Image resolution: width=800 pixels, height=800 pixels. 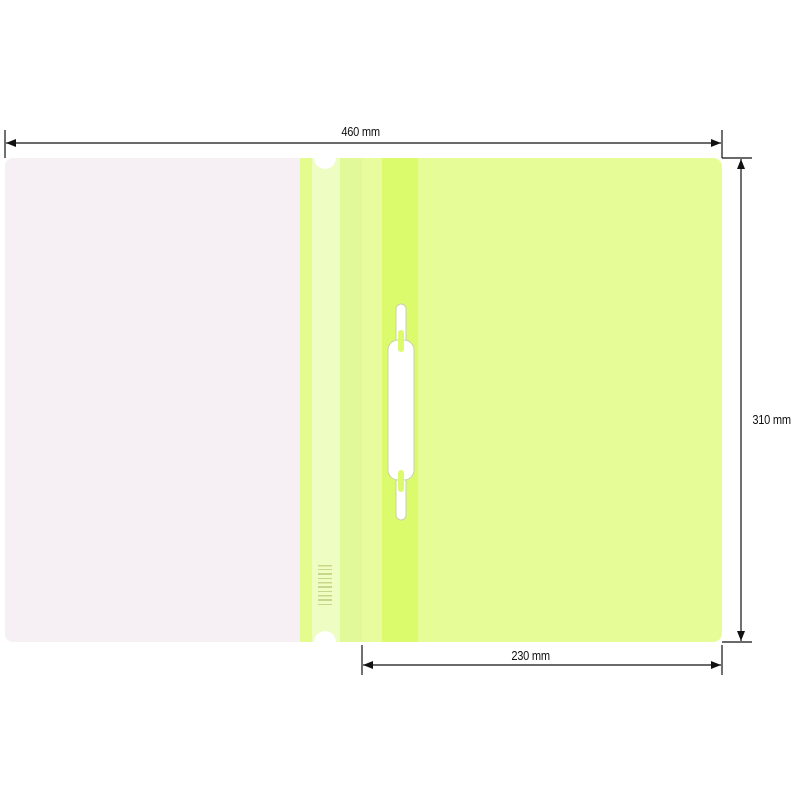 What do you see at coordinates (360, 131) in the screenshot?
I see `total-width-label: 460 mm` at bounding box center [360, 131].